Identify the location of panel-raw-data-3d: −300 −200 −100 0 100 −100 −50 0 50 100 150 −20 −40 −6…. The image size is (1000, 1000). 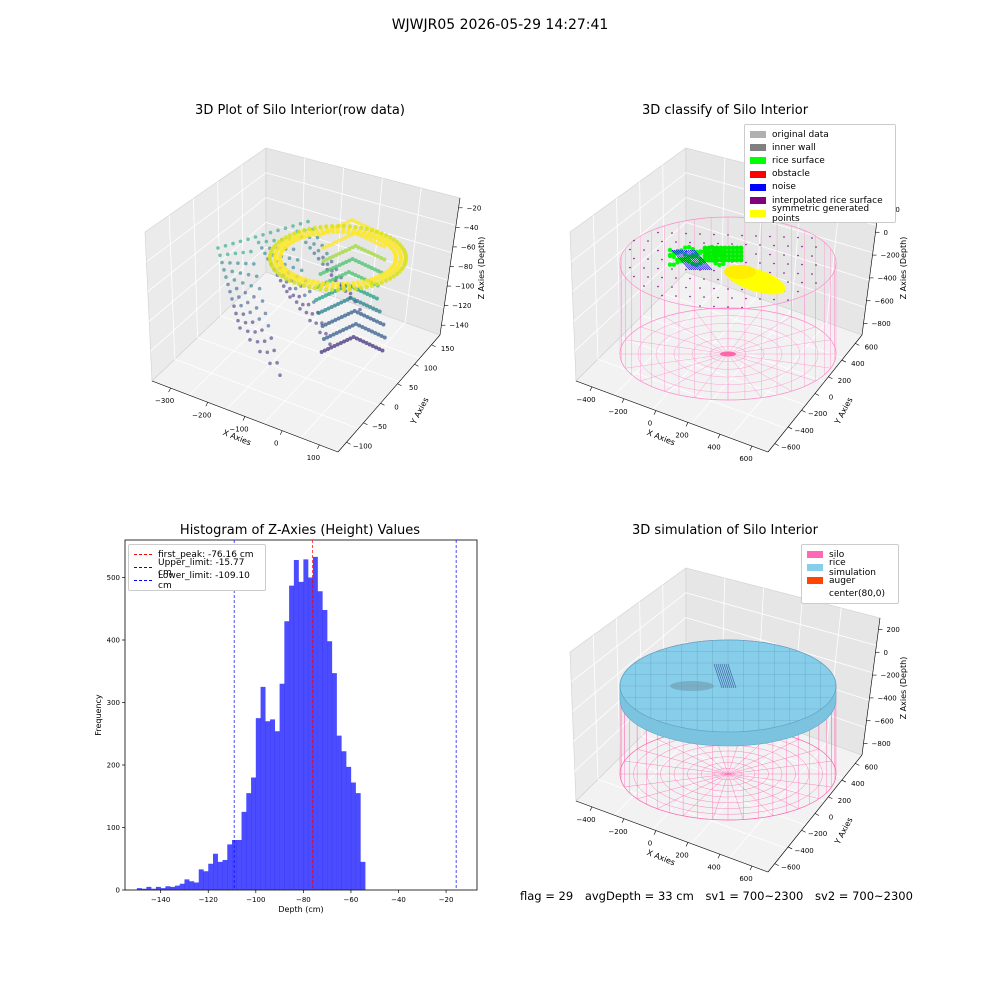
(315, 304).